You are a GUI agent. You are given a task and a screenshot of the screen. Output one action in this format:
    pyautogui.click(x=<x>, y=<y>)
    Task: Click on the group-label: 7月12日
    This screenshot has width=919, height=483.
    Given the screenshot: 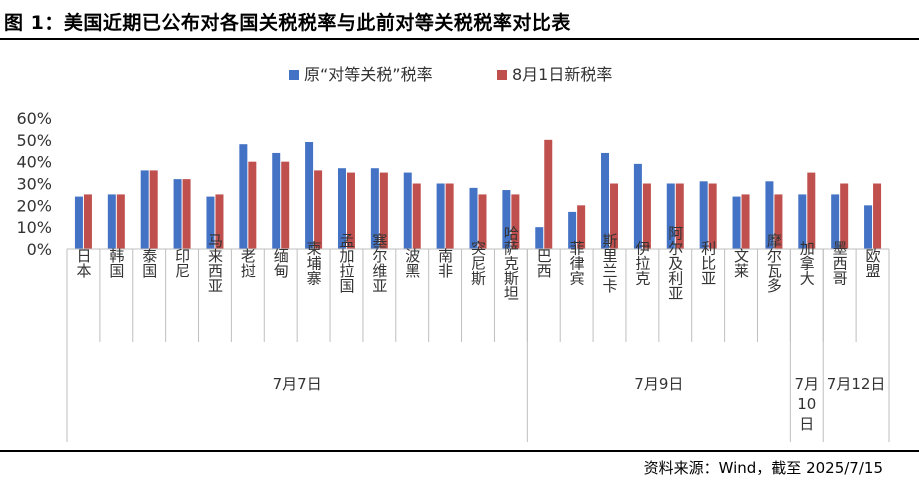 What is the action you would take?
    pyautogui.click(x=856, y=384)
    